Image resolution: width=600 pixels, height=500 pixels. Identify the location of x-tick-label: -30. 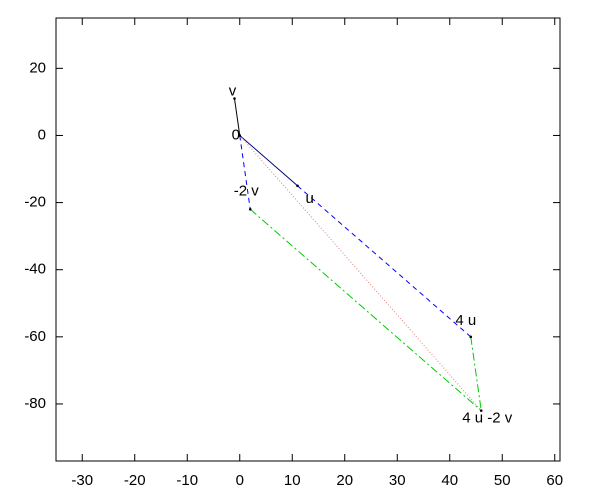
(82, 480).